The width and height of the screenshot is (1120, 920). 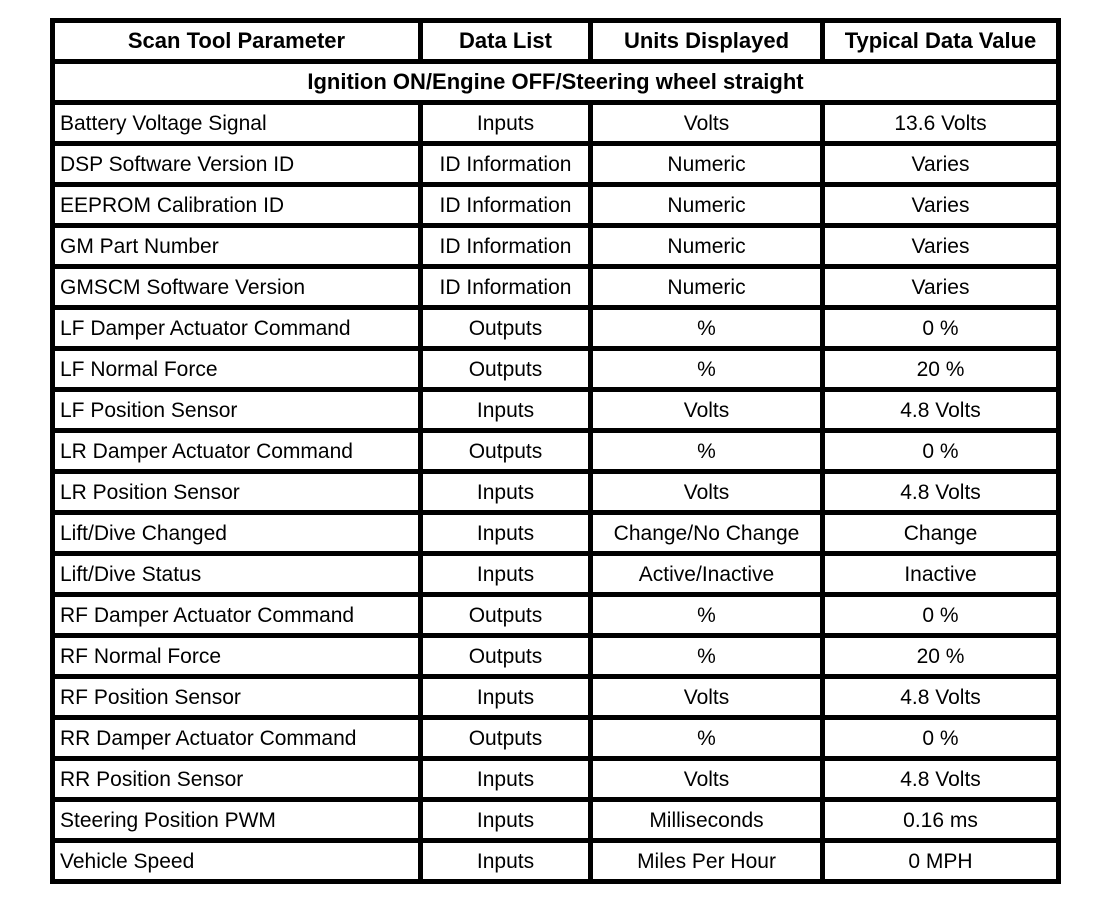 What do you see at coordinates (706, 861) in the screenshot?
I see `cell-units: Miles Per Hour` at bounding box center [706, 861].